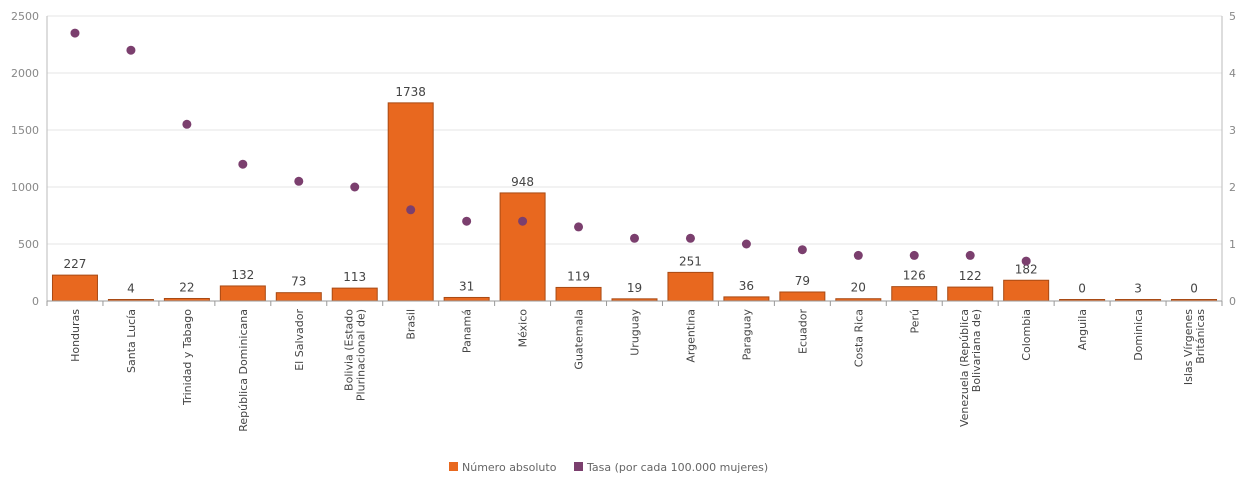  I want to click on category-label-line: Venezuela (República, so click(964, 368).